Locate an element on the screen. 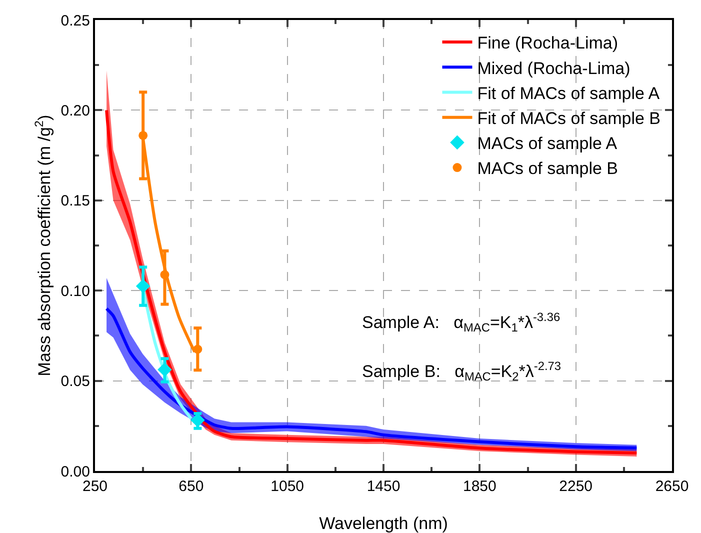  y-tick-label: 0.20 is located at coordinates (75, 111).